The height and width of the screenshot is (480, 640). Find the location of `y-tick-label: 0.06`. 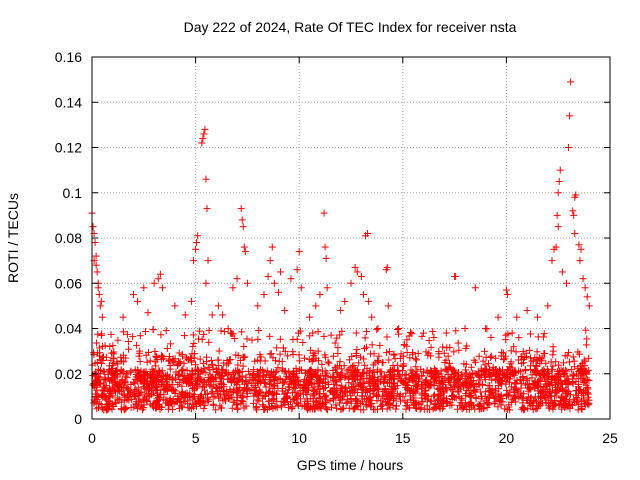

y-tick-label: 0.06 is located at coordinates (68, 283).